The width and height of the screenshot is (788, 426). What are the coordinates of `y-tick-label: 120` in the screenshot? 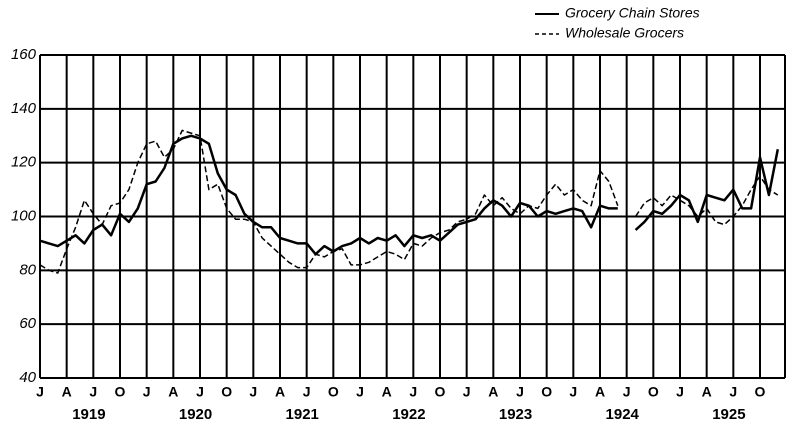 It's located at (24, 162).